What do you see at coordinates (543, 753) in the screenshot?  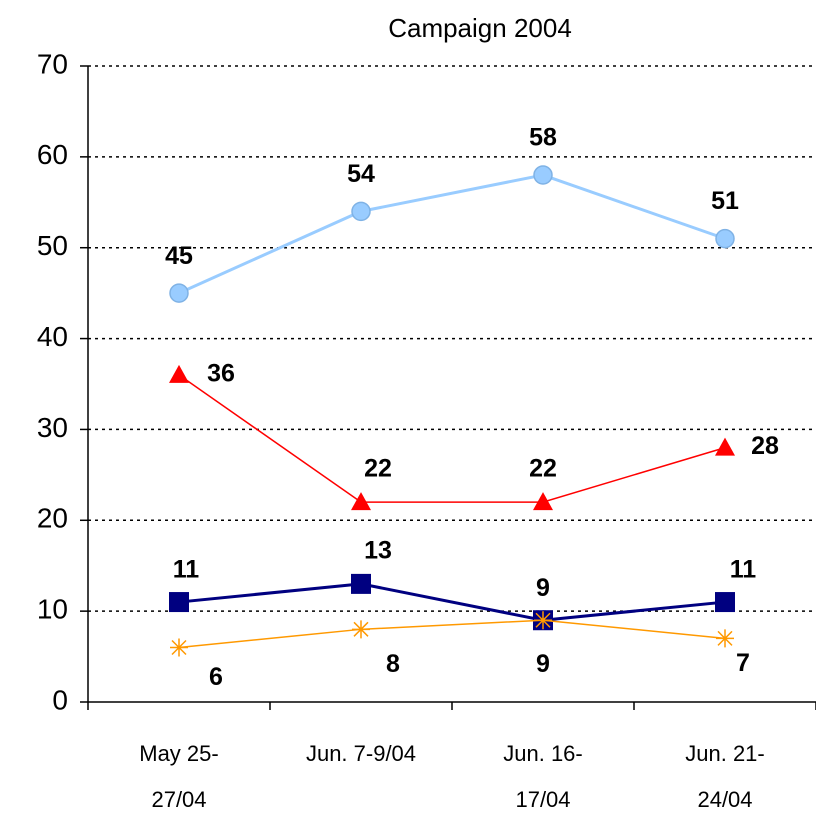 I see `x-tick-label: Jun. 16-` at bounding box center [543, 753].